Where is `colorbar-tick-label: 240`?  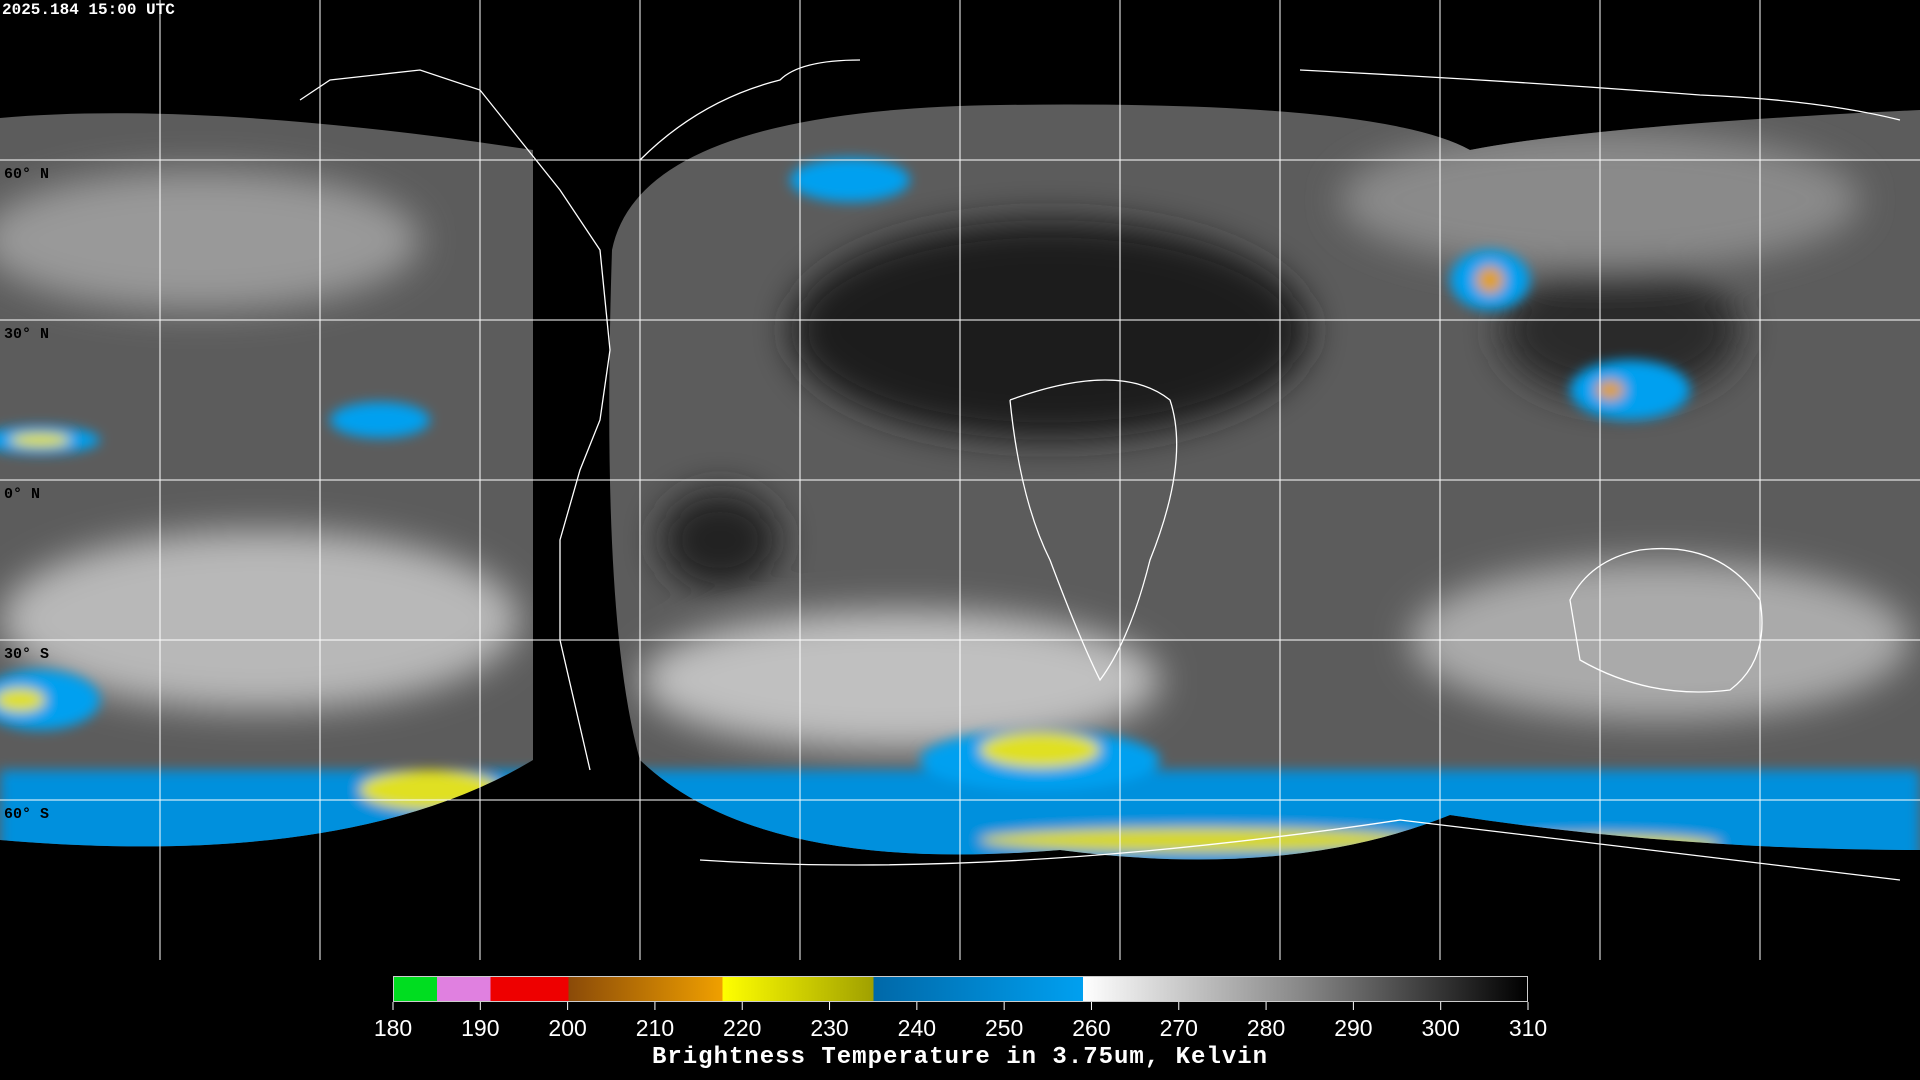
colorbar-tick-label: 240 is located at coordinates (917, 1028).